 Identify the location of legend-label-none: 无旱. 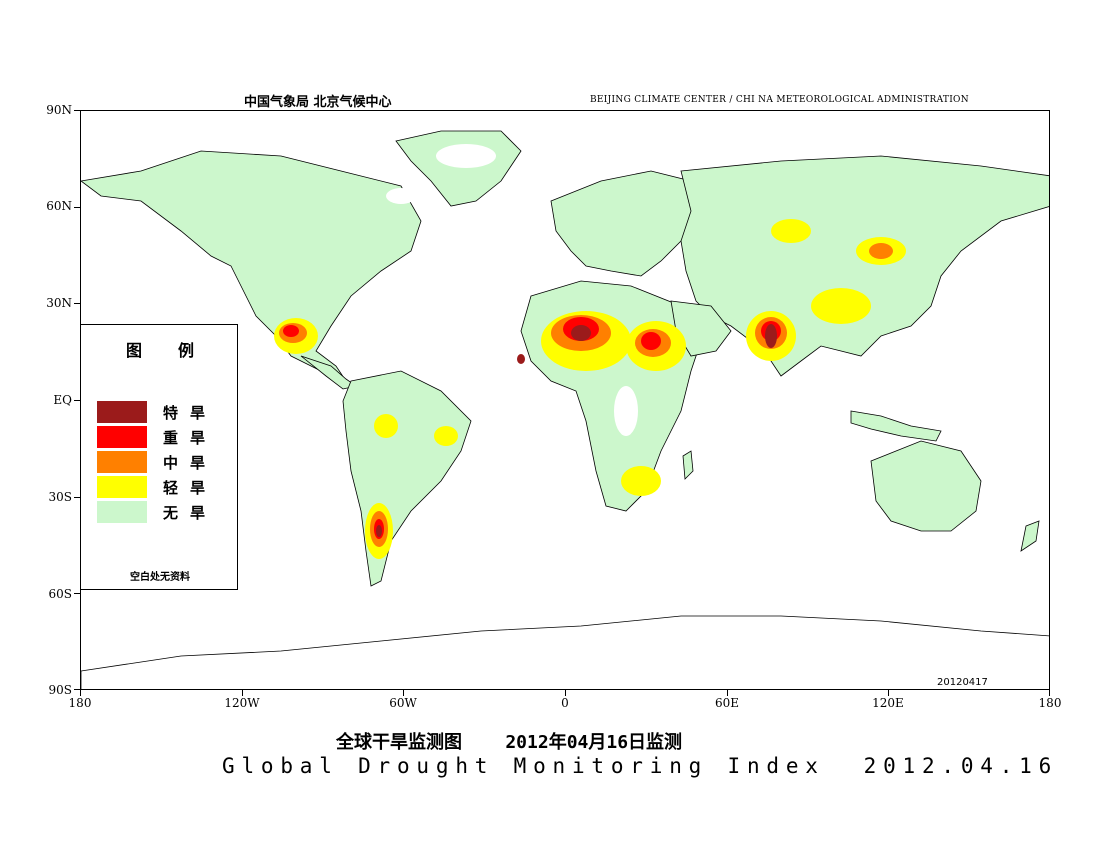
(190, 512).